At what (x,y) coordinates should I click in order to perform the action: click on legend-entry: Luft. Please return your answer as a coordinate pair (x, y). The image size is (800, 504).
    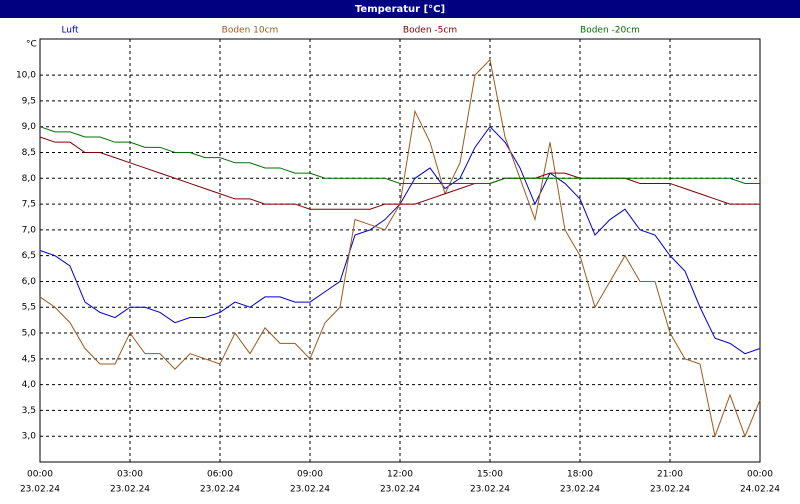
    Looking at the image, I should click on (70, 31).